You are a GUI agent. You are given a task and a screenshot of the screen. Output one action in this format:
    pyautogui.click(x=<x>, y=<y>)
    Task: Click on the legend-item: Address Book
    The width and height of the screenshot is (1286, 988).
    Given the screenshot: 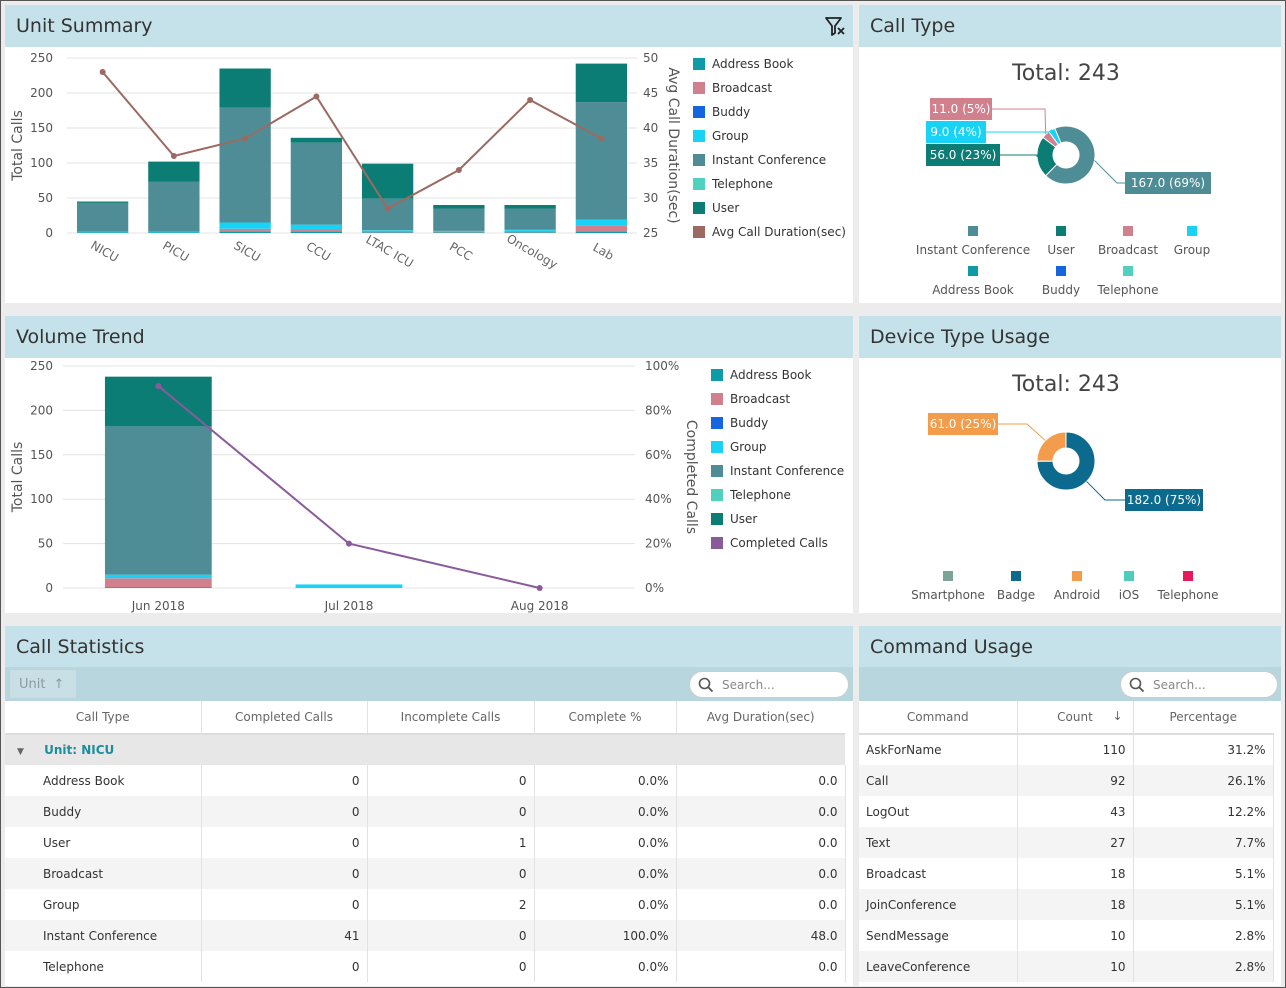 What is the action you would take?
    pyautogui.click(x=761, y=375)
    